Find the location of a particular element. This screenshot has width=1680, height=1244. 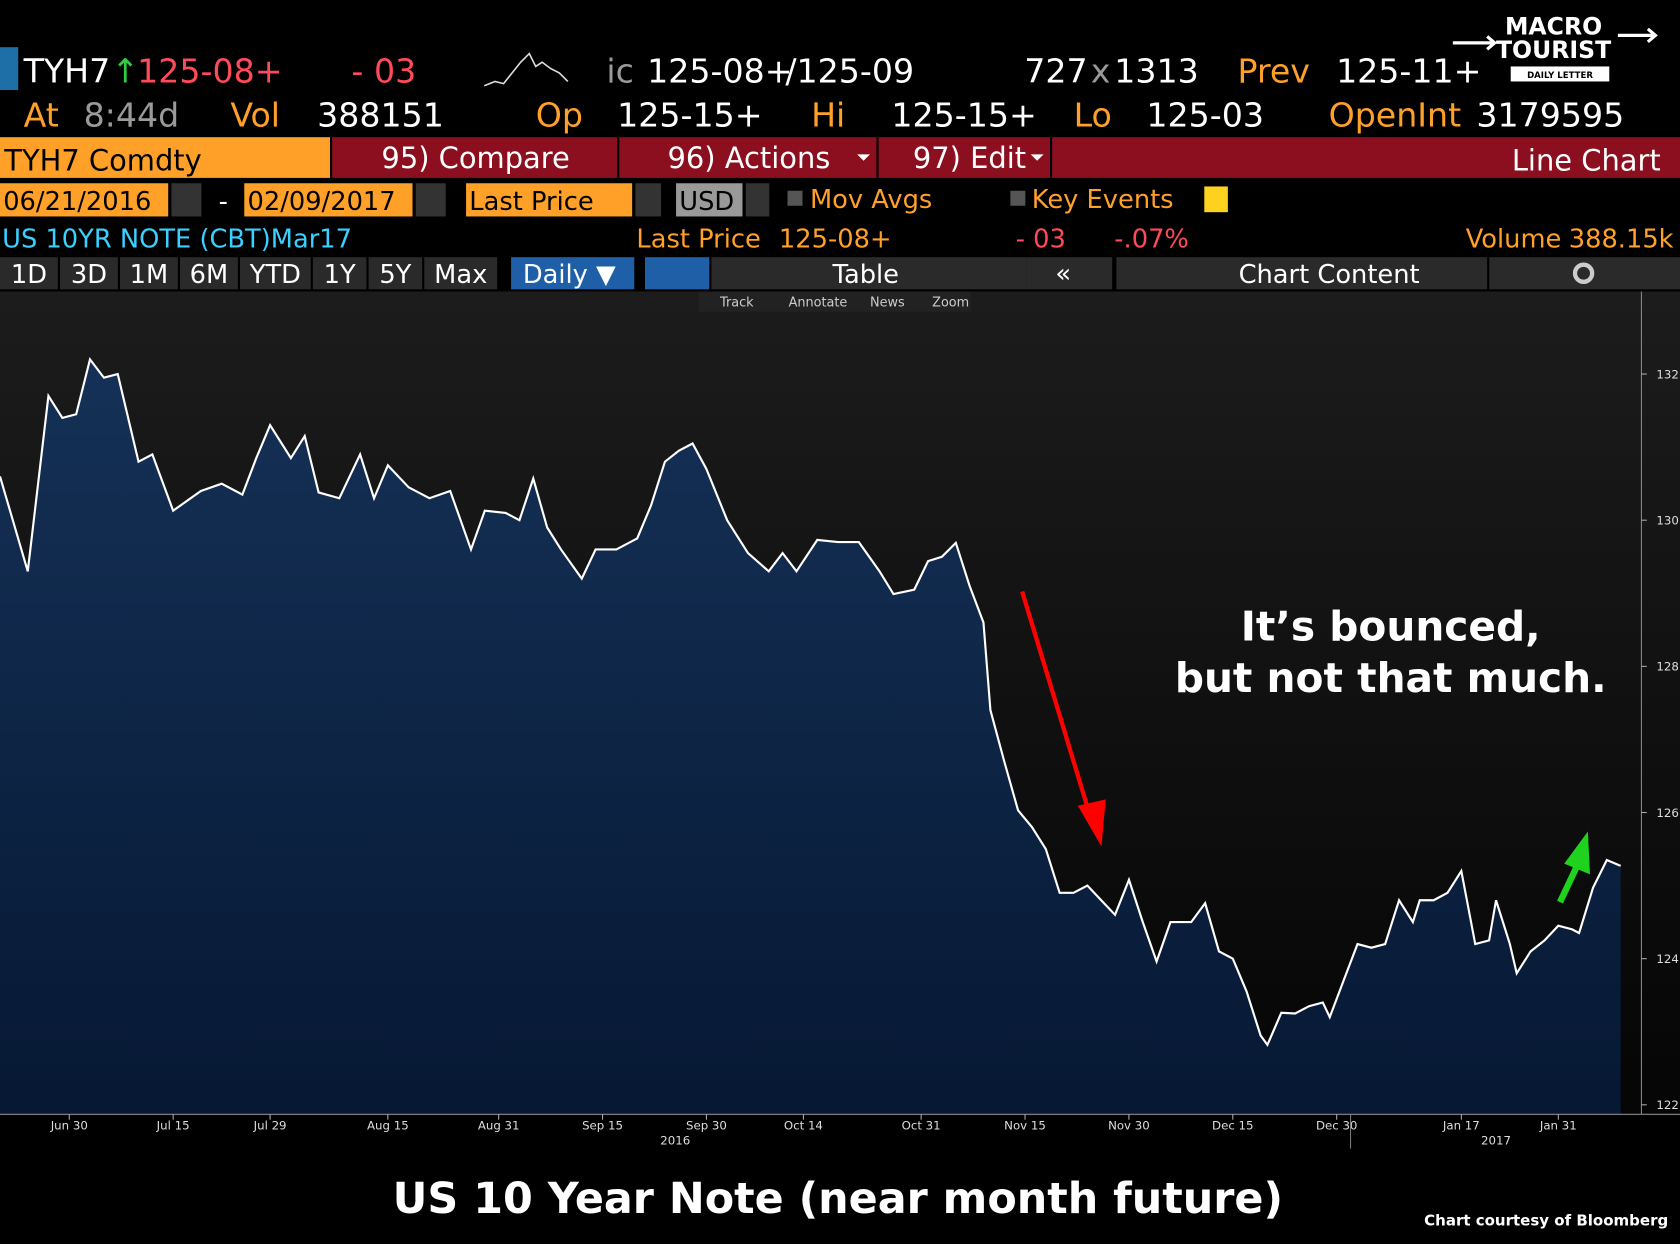

x-tick-label: Jul 15 is located at coordinates (173, 1125).